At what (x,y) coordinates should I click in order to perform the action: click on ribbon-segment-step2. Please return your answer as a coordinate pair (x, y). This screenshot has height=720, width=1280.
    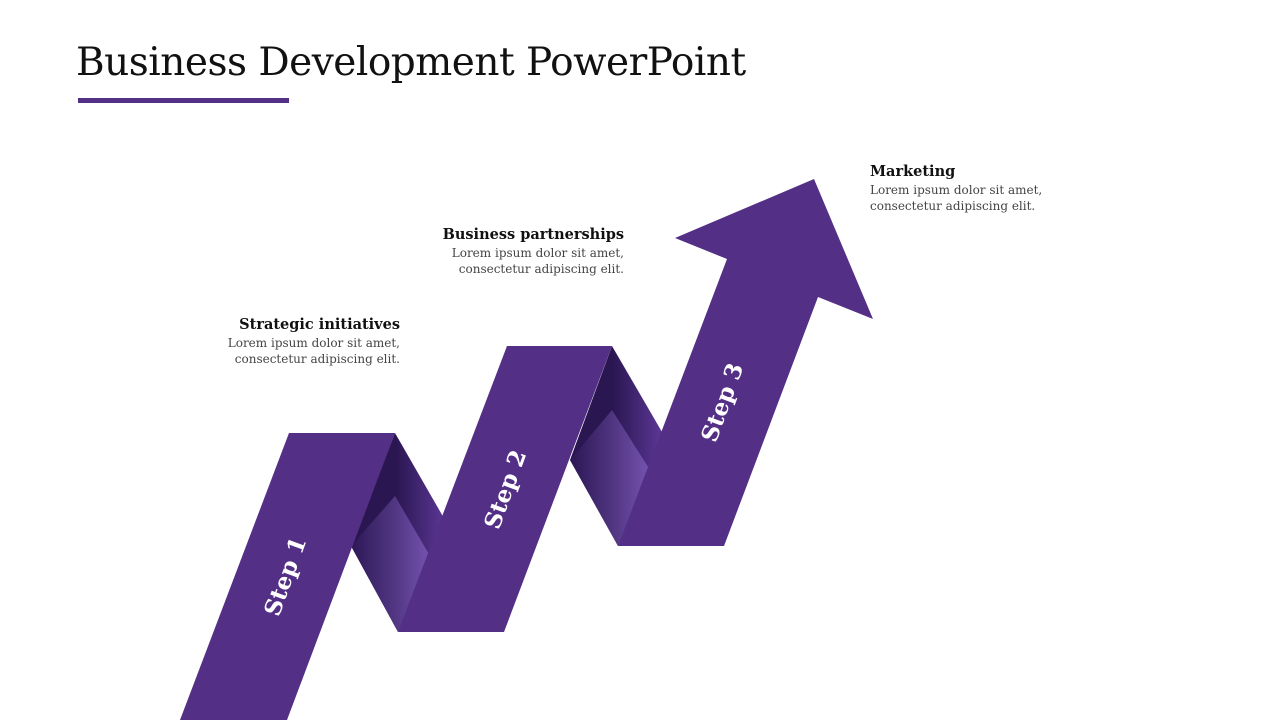
    Looking at the image, I should click on (505, 489).